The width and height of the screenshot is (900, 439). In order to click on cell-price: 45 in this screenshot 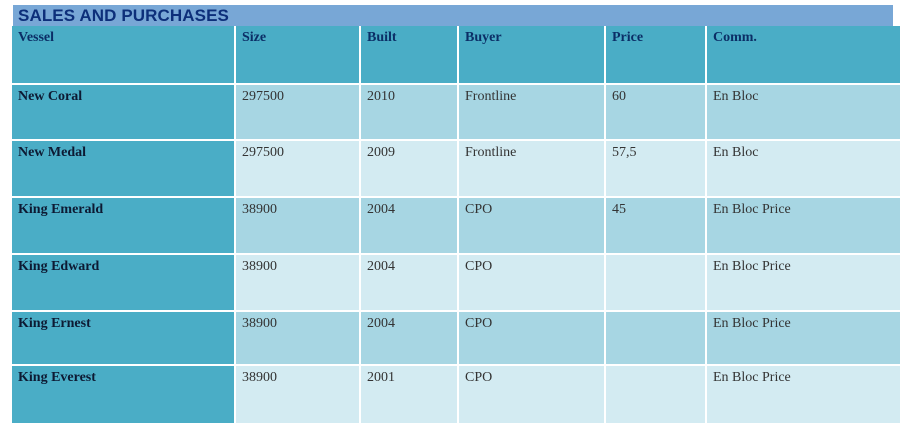, I will do `click(655, 225)`.